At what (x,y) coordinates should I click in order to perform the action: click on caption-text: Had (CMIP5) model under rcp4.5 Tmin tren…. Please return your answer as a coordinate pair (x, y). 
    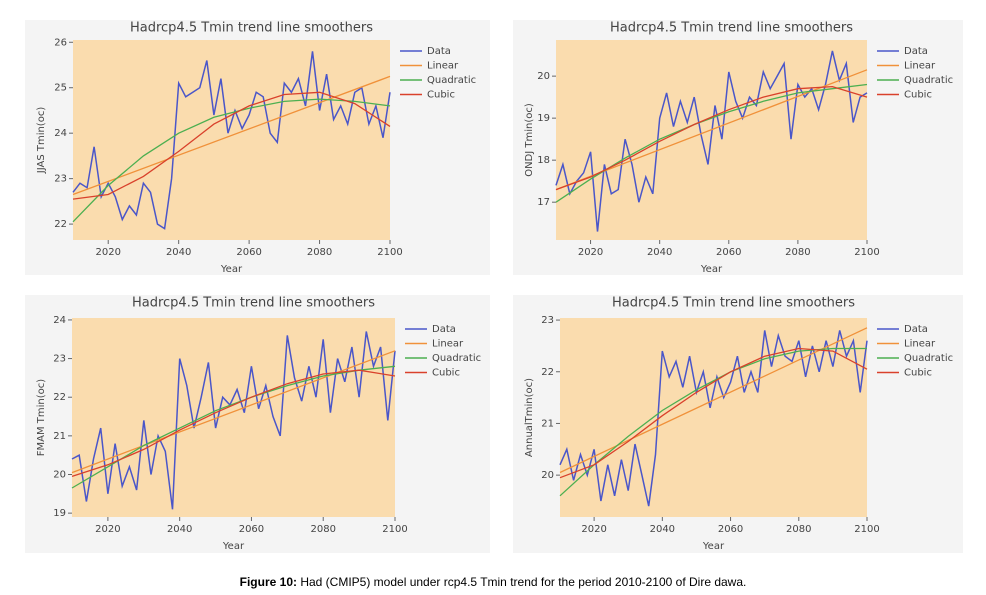
    Looking at the image, I should click on (521, 582).